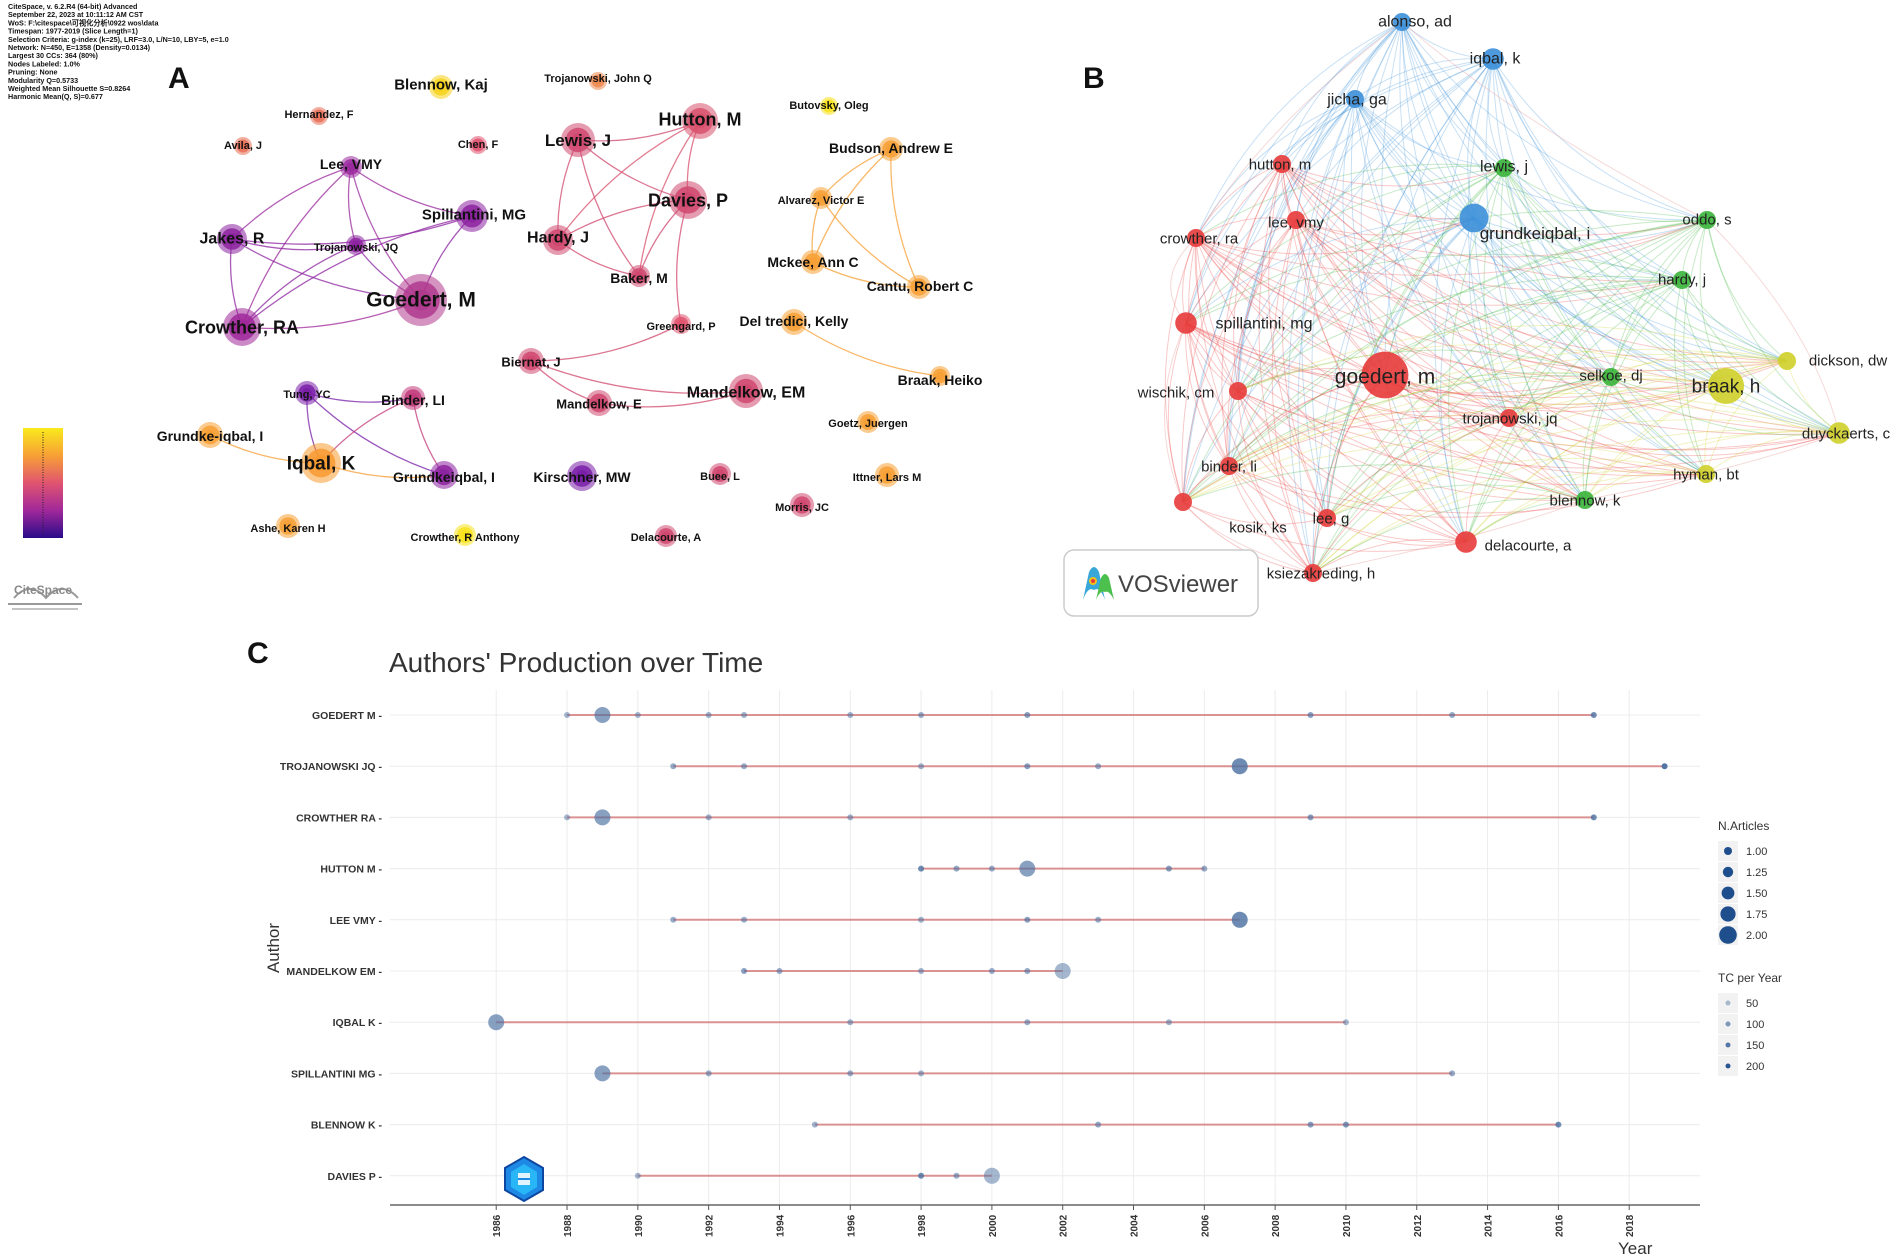 This screenshot has height=1259, width=1902. I want to click on vosviewer-node: spillantini, mg, so click(1243, 323).